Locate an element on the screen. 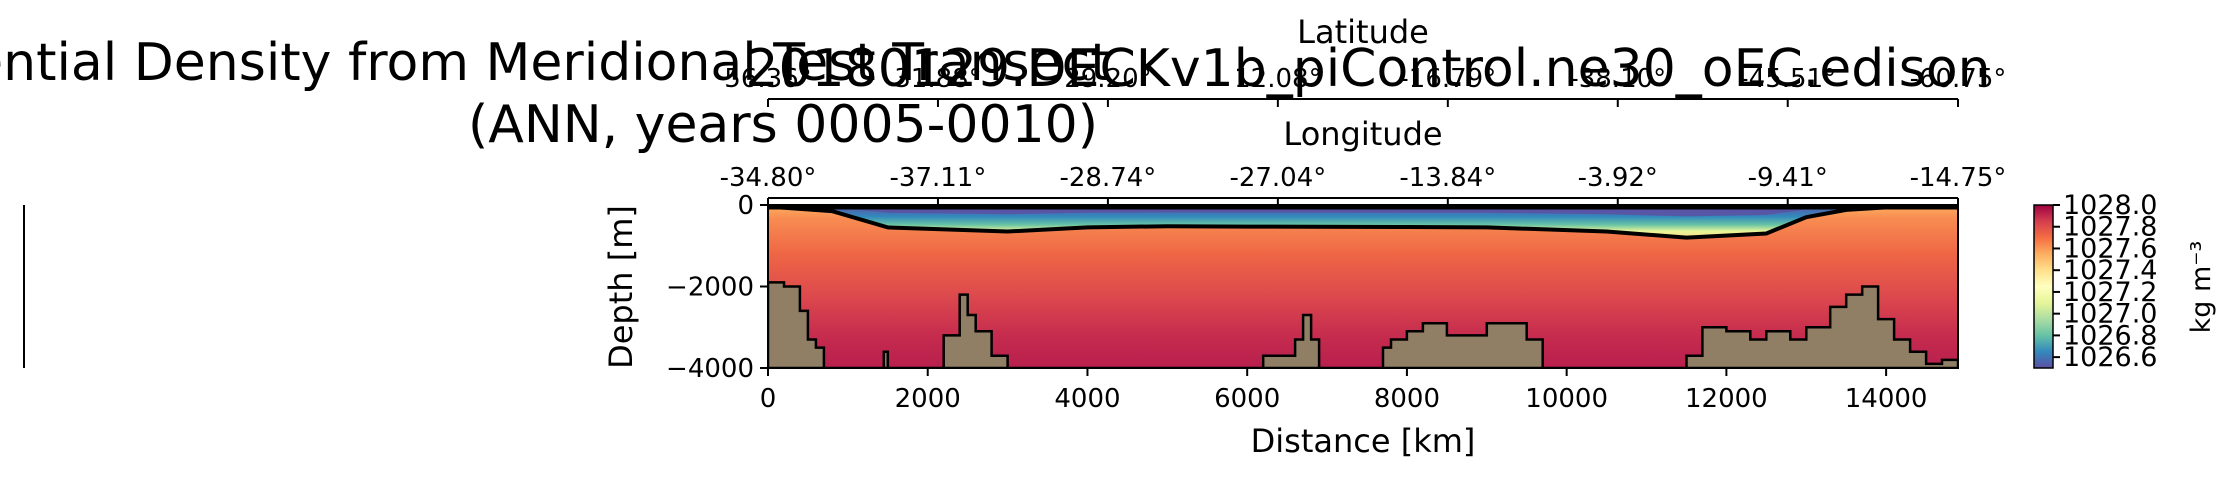 The width and height of the screenshot is (2229, 479). colorbar-tick-label: 1027.8 is located at coordinates (2110, 227).